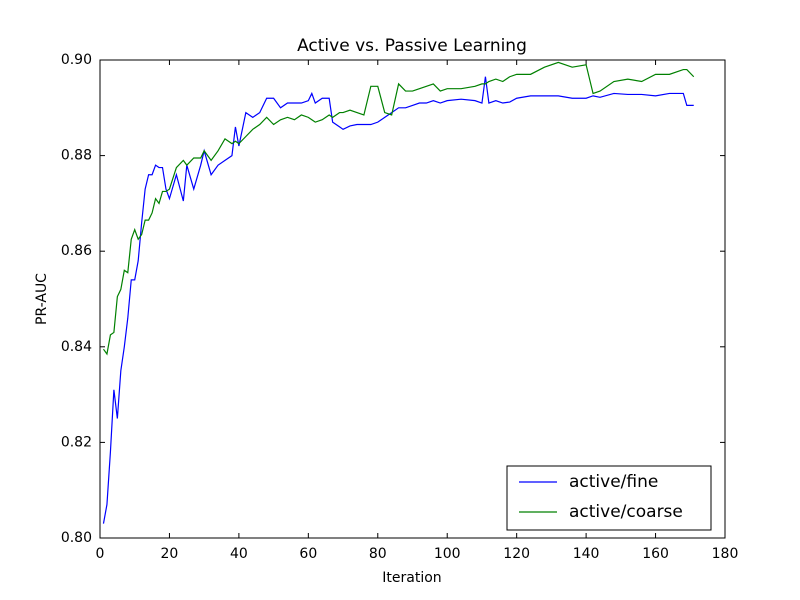 The width and height of the screenshot is (800, 600). Describe the element at coordinates (76, 538) in the screenshot. I see `y-tick-label: 0.80` at that location.